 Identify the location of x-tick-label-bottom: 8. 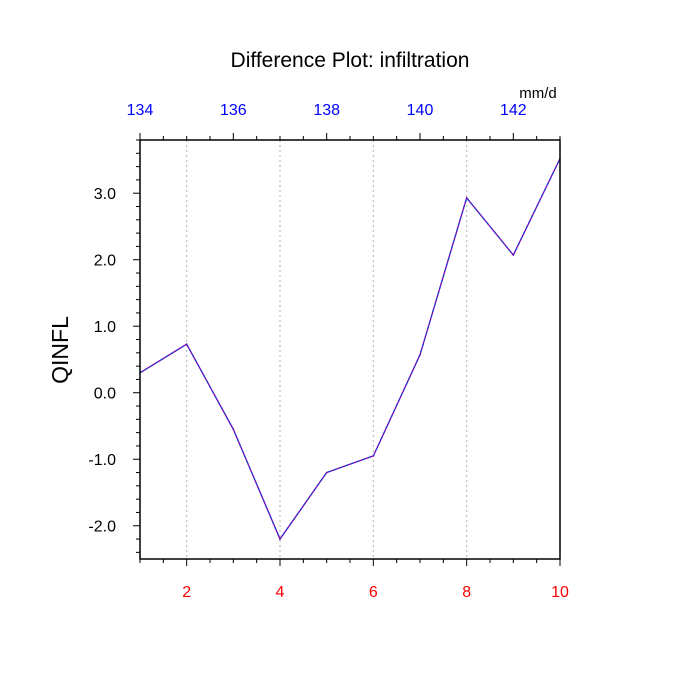
(466, 592).